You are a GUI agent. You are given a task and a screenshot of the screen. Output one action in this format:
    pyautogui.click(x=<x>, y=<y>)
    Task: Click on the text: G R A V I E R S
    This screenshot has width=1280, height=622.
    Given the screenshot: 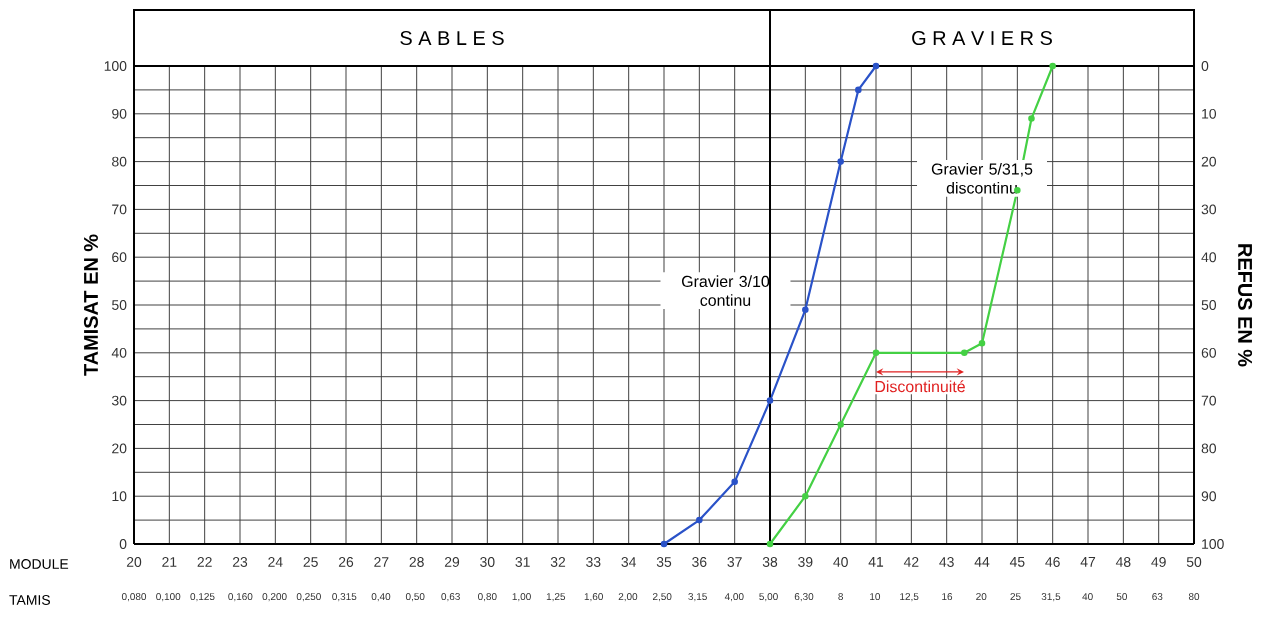 What is the action you would take?
    pyautogui.click(x=982, y=38)
    